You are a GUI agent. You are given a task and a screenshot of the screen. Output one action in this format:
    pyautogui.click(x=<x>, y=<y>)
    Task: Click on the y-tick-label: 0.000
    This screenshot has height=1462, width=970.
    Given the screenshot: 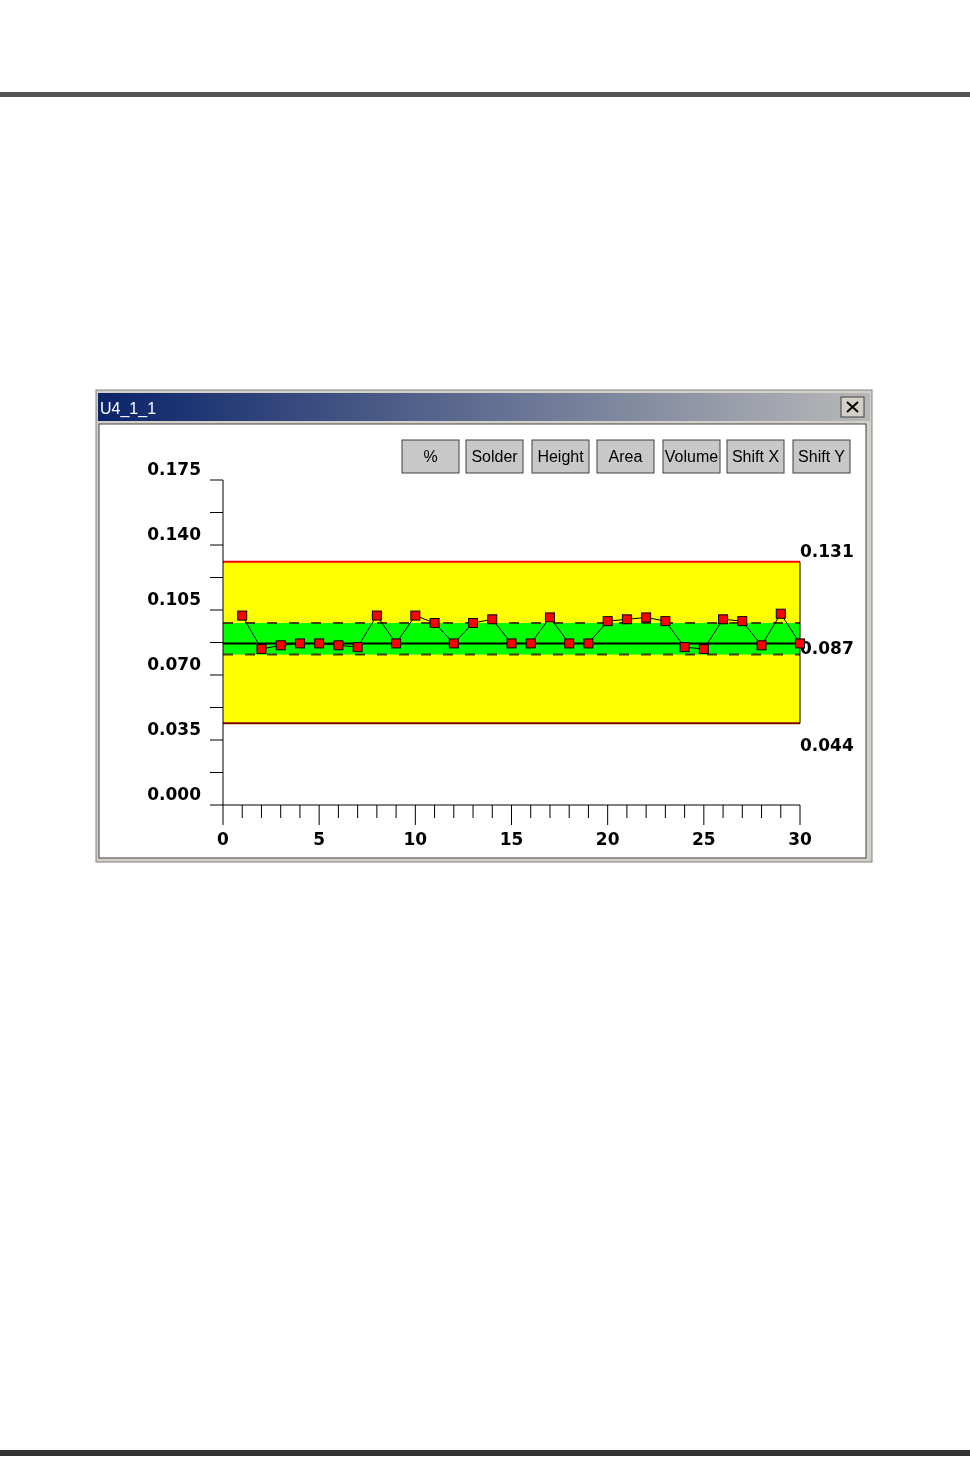 What is the action you would take?
    pyautogui.click(x=174, y=794)
    